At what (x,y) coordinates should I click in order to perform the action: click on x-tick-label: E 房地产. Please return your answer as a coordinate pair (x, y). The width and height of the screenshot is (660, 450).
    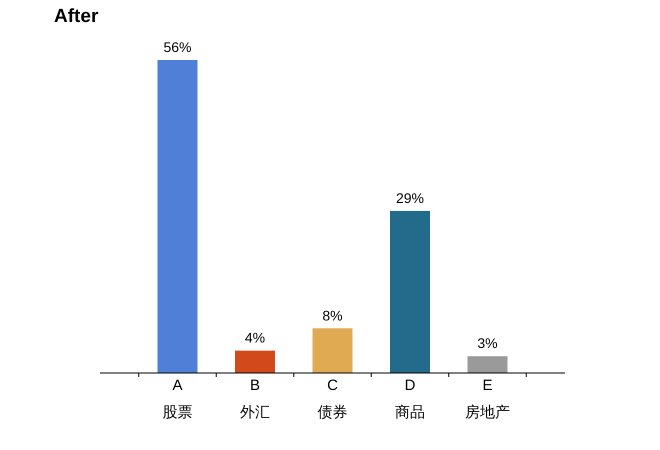
    Looking at the image, I should click on (487, 399).